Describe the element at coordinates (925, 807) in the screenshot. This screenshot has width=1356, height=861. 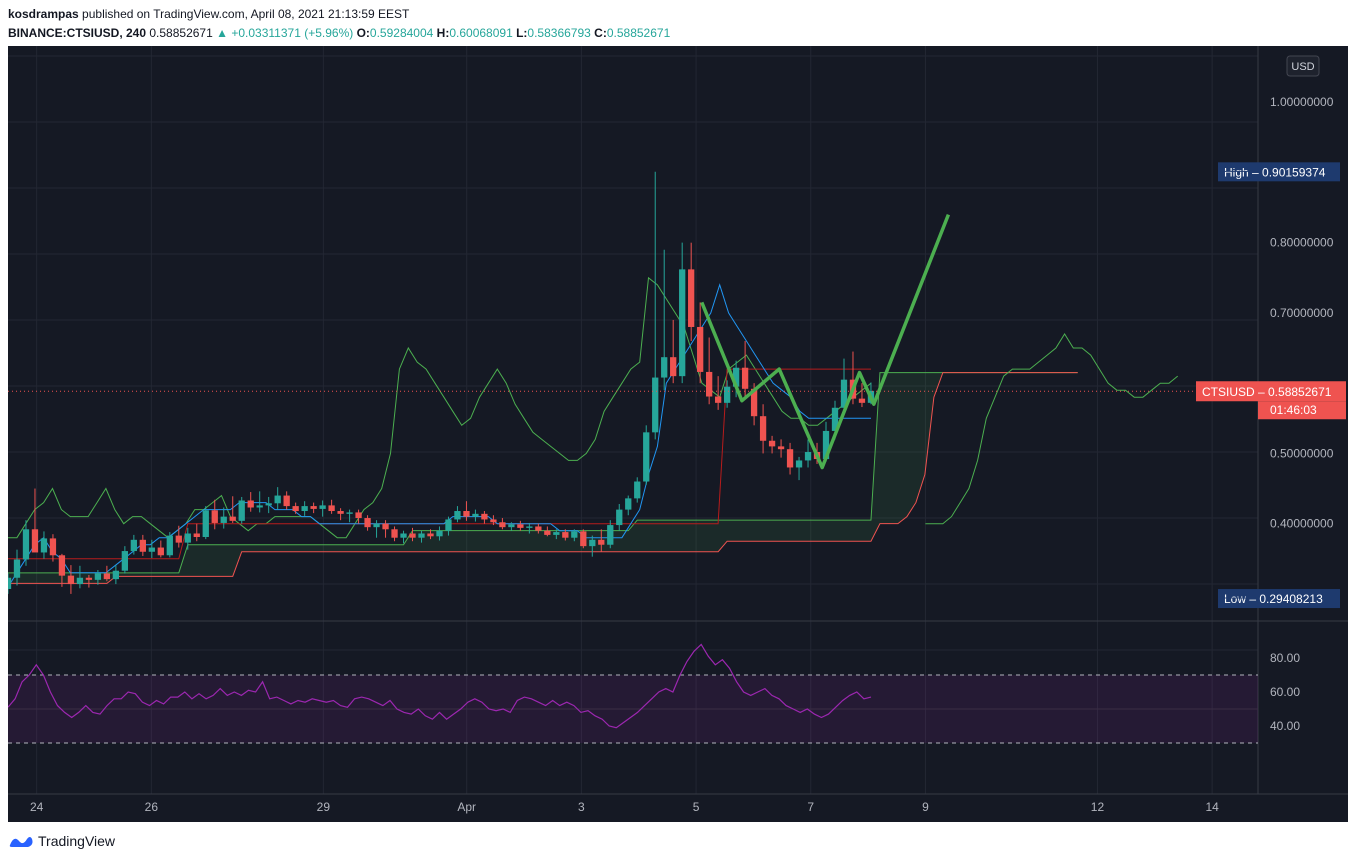
I see `time-tick-label: 9` at that location.